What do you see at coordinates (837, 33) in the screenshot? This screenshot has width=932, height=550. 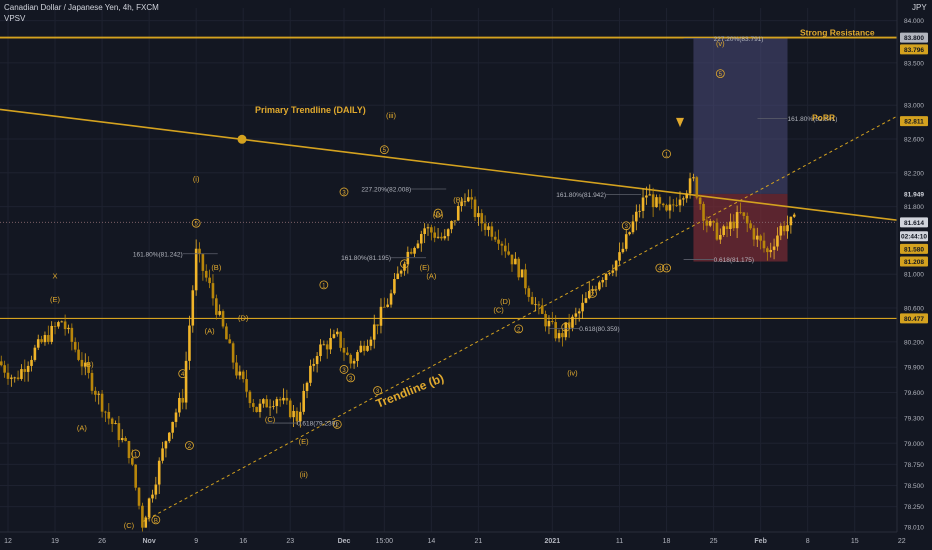 I see `annotation-label: Strong Resistance` at bounding box center [837, 33].